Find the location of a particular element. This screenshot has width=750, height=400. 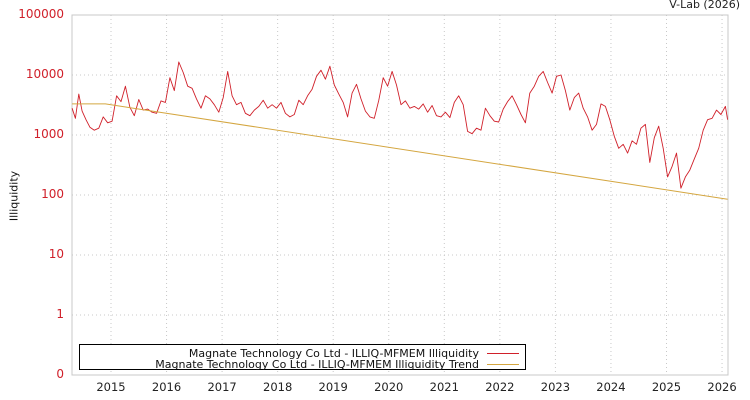

x-tick-label: 2020 is located at coordinates (389, 387).